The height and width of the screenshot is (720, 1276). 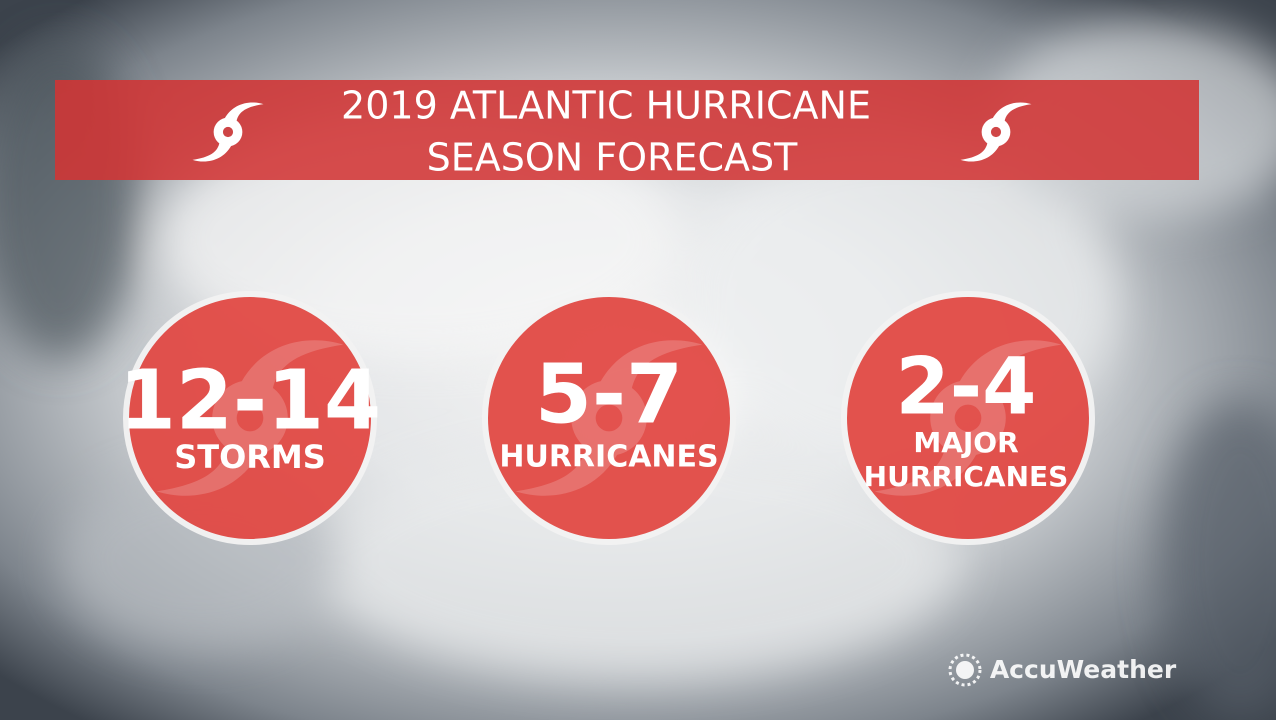 What do you see at coordinates (965, 442) in the screenshot?
I see `label: MAJOR` at bounding box center [965, 442].